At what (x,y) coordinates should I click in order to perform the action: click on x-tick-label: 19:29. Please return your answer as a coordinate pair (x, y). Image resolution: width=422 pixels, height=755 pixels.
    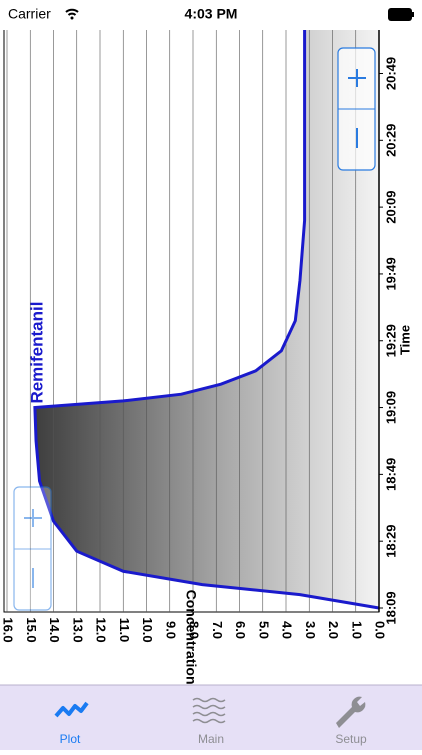
    Looking at the image, I should click on (390, 340).